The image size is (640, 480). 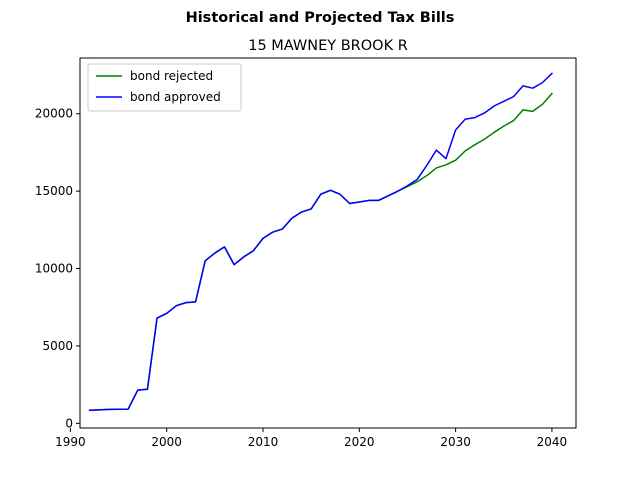 What do you see at coordinates (455, 442) in the screenshot?
I see `x-tick-label: 2030` at bounding box center [455, 442].